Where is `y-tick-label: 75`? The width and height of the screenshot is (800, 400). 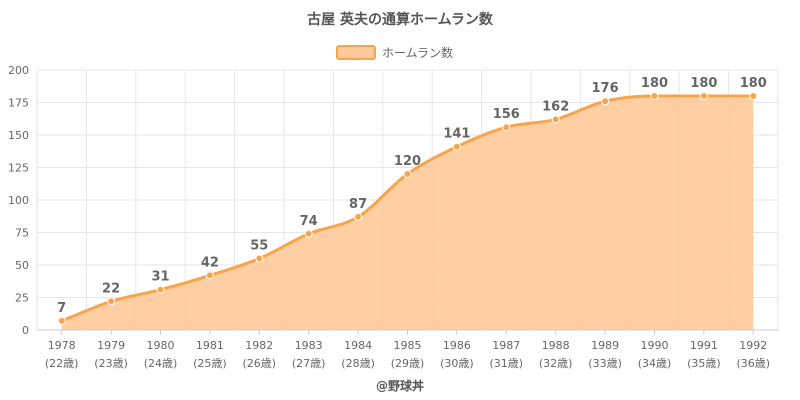
y-tick-label: 75 is located at coordinates (22, 233).